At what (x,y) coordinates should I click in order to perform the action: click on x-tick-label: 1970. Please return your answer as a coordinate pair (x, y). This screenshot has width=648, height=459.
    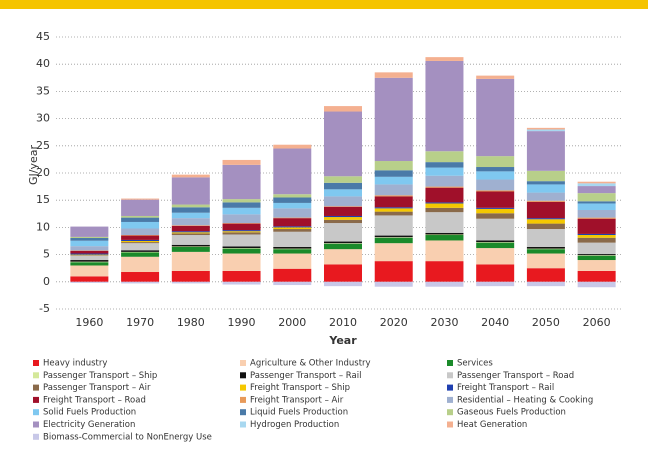
    Looking at the image, I should click on (140, 322).